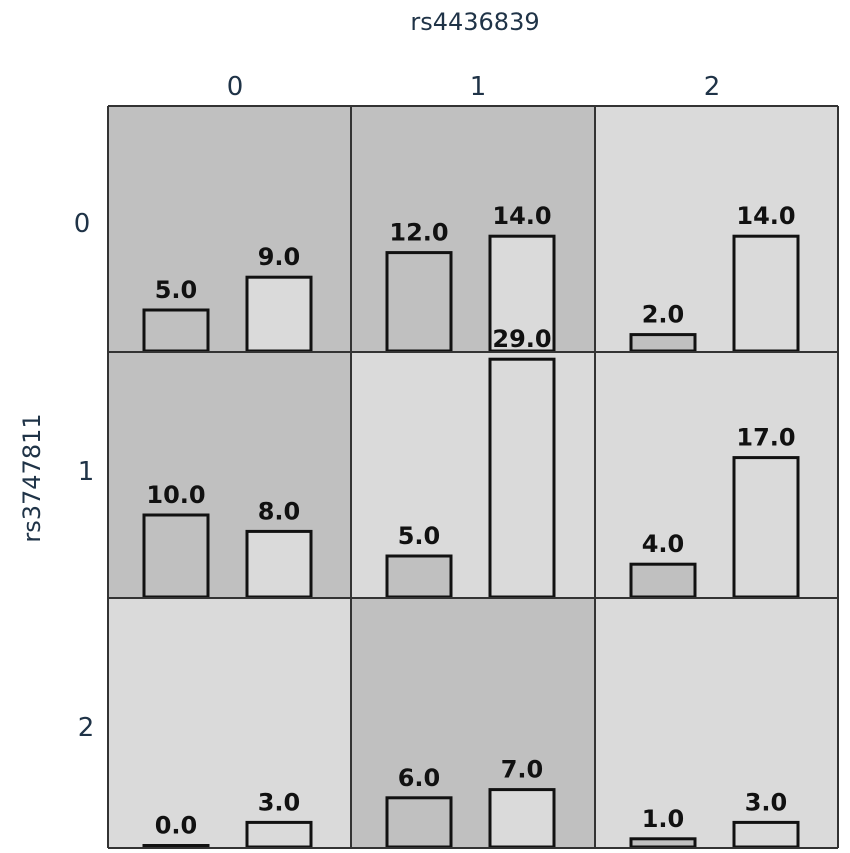  What do you see at coordinates (279, 802) in the screenshot?
I see `value-label-r2-c0-1: 3.0` at bounding box center [279, 802].